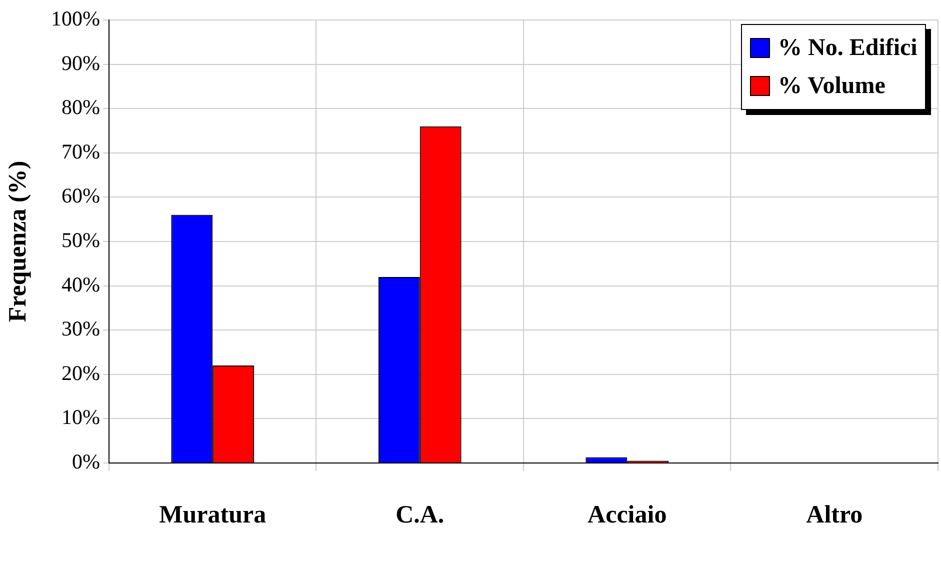  What do you see at coordinates (80, 196) in the screenshot?
I see `y-tick-label: 60%` at bounding box center [80, 196].